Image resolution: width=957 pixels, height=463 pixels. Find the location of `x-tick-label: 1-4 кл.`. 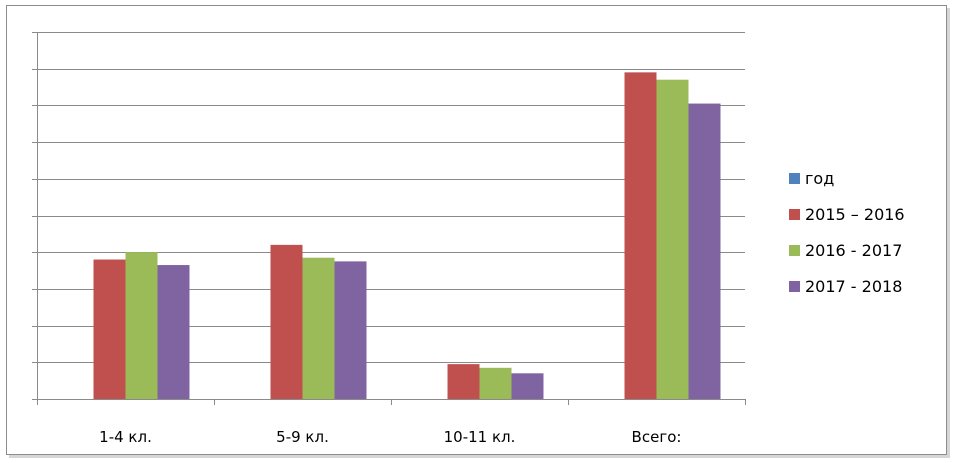

x-tick-label: 1-4 кл. is located at coordinates (125, 437).